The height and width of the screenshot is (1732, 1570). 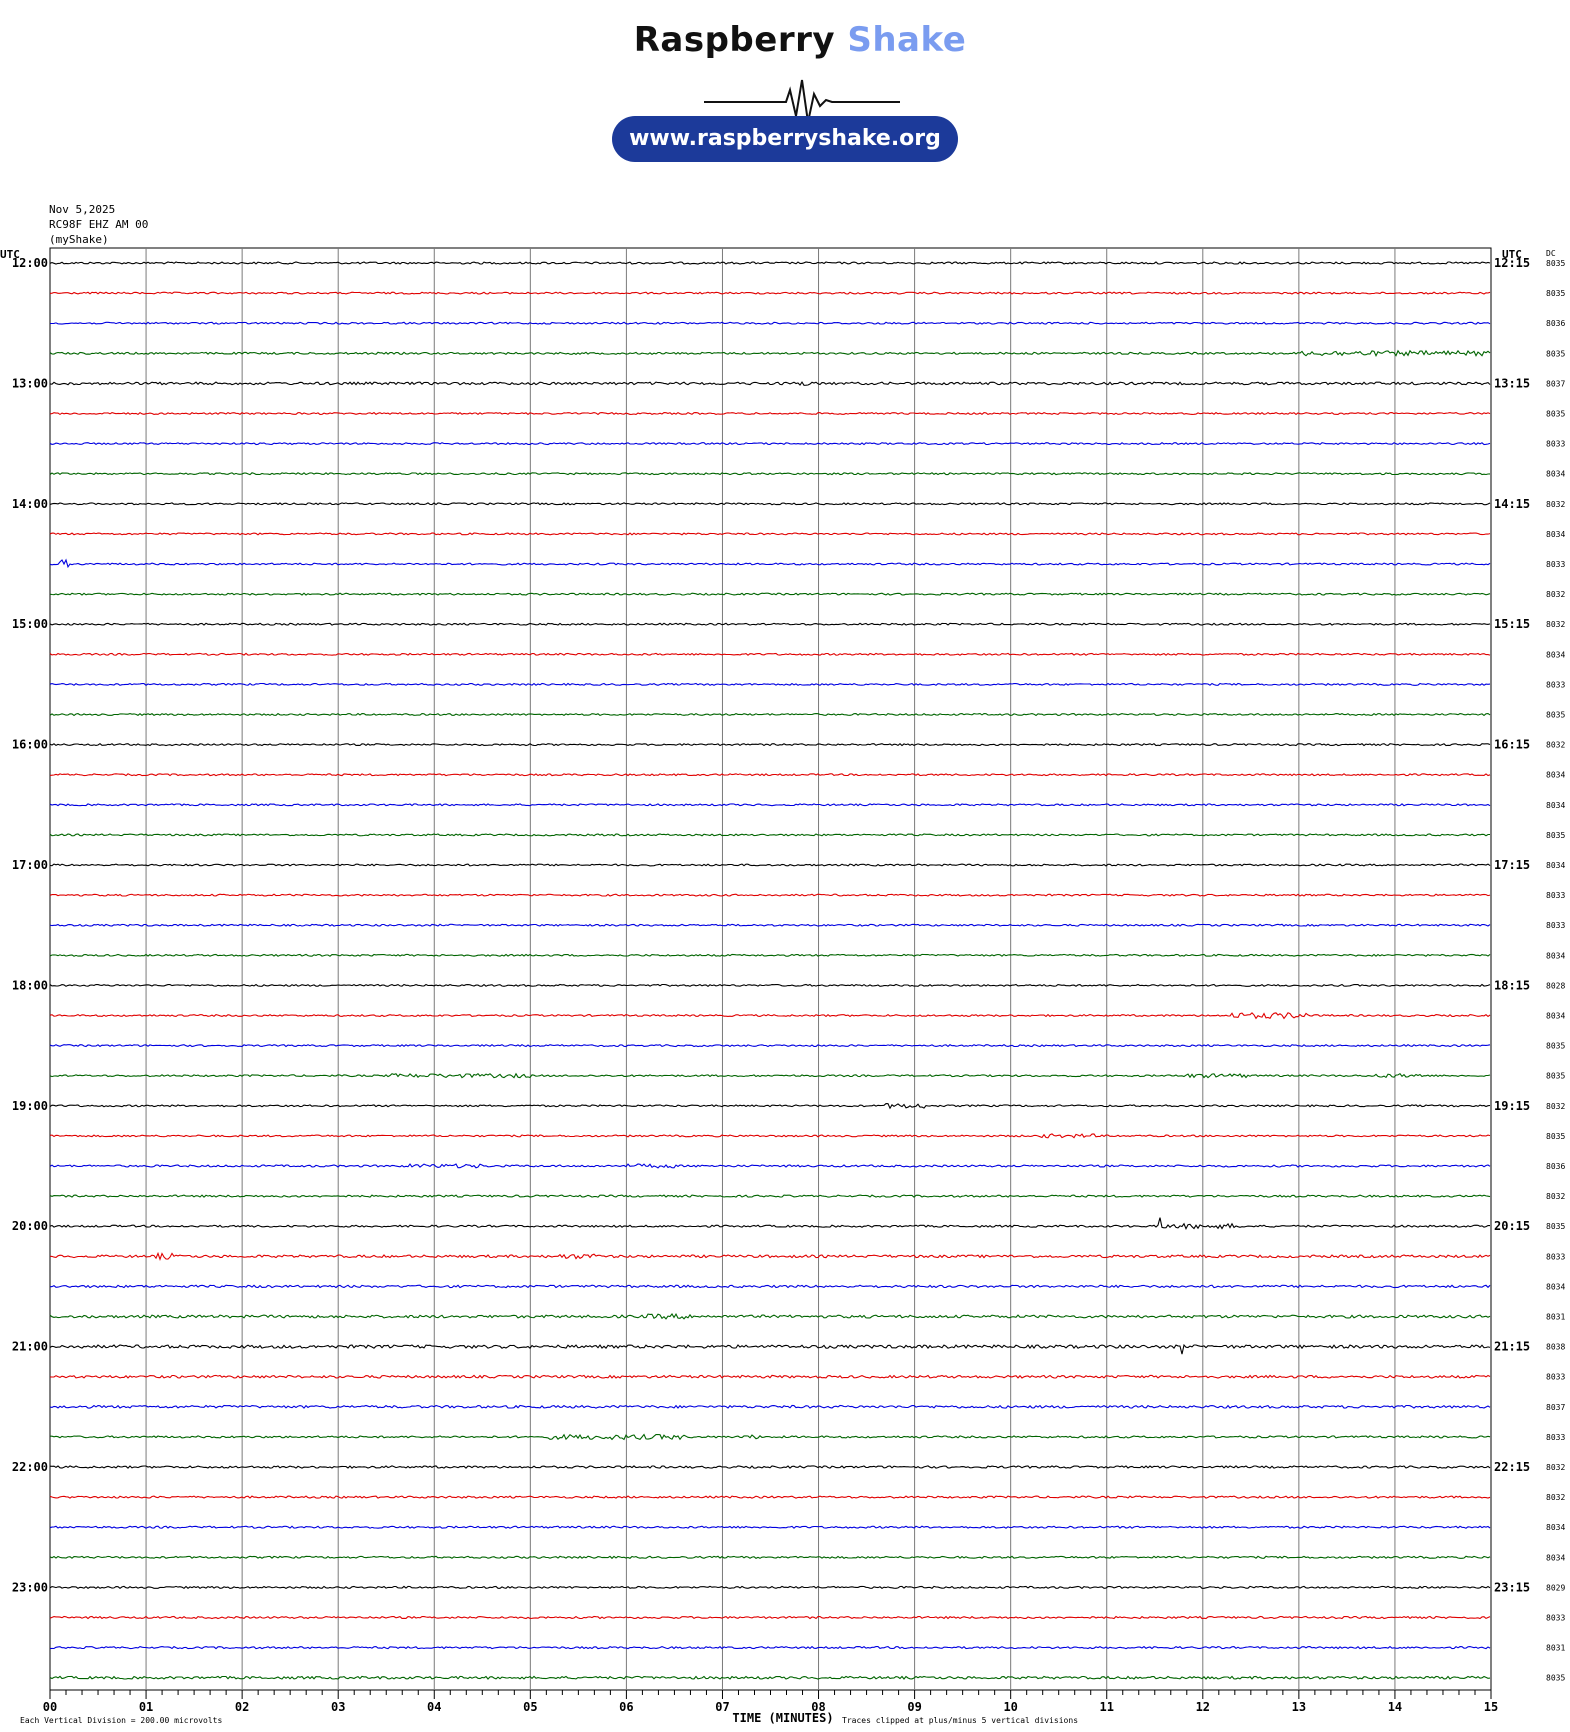 What do you see at coordinates (30, 383) in the screenshot?
I see `left-hour-label: 13:00` at bounding box center [30, 383].